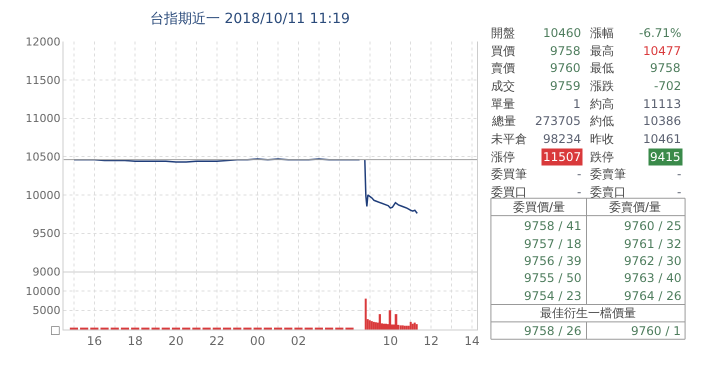 The width and height of the screenshot is (708, 381). Describe the element at coordinates (509, 192) in the screenshot. I see `text: 委買口` at that location.